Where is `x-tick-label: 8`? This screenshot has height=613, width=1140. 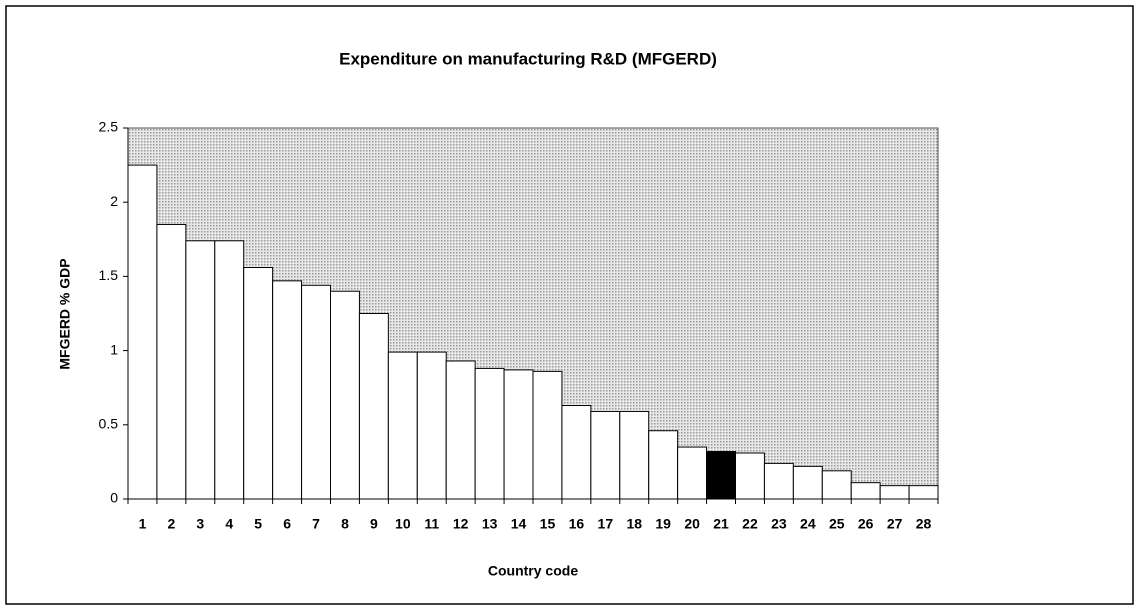 x-tick-label: 8 is located at coordinates (345, 524).